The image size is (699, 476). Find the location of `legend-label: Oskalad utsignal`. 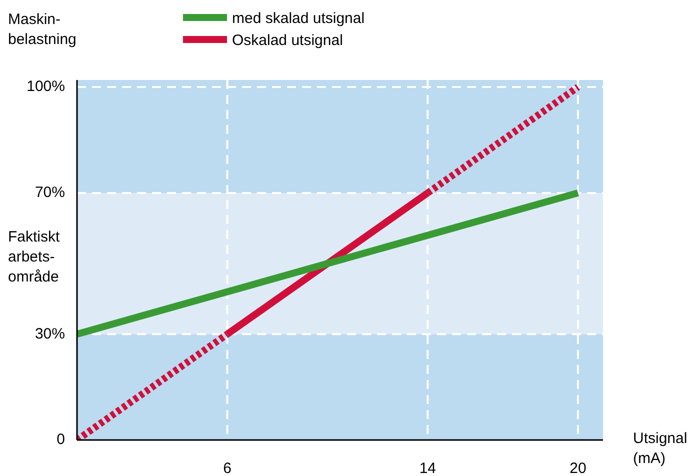

legend-label: Oskalad utsignal is located at coordinates (287, 40).